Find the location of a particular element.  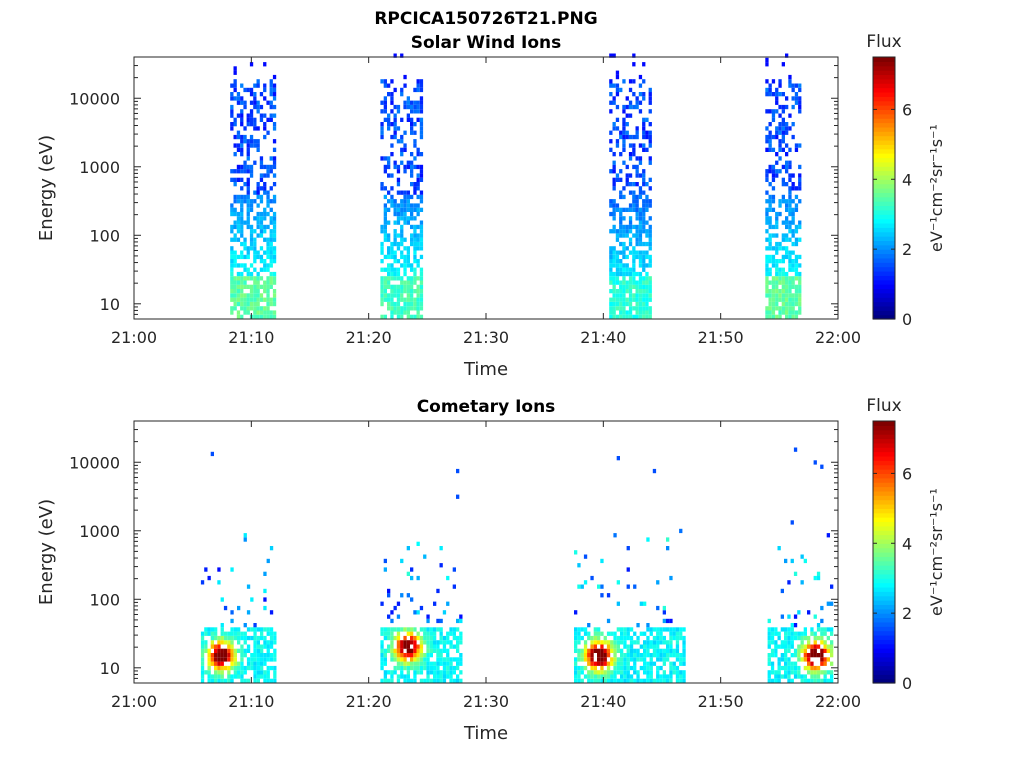

cometary-colorbar-label: Flux is located at coordinates (883, 406).